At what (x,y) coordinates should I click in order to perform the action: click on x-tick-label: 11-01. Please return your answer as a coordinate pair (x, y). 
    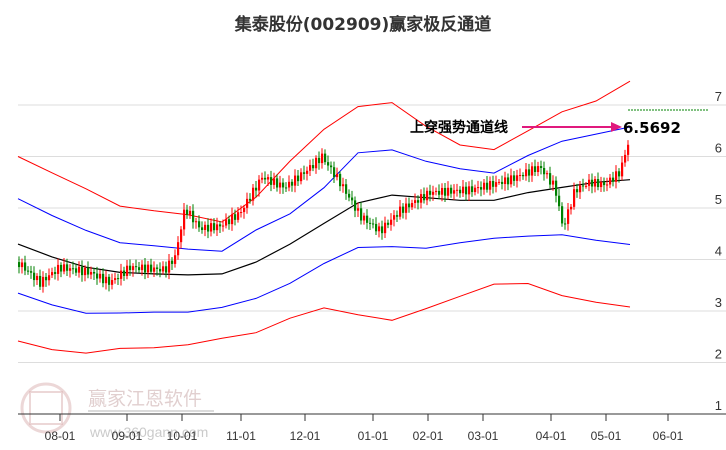
    Looking at the image, I should click on (241, 436).